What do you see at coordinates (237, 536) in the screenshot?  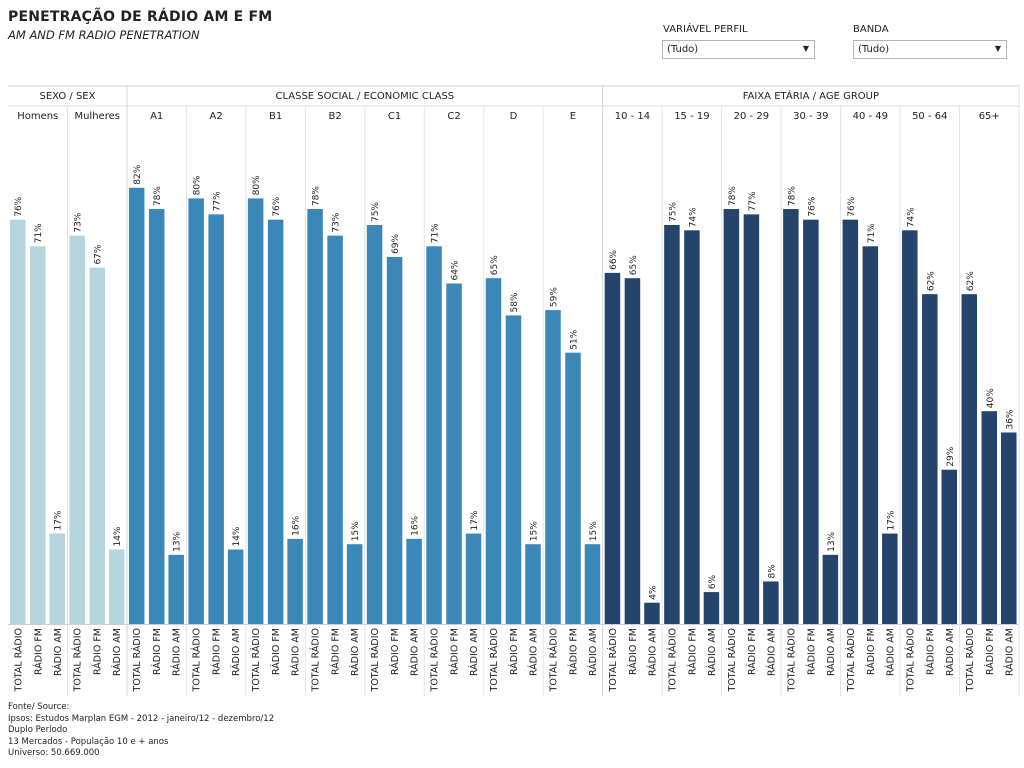 I see `bar-value-label: 14%` at bounding box center [237, 536].